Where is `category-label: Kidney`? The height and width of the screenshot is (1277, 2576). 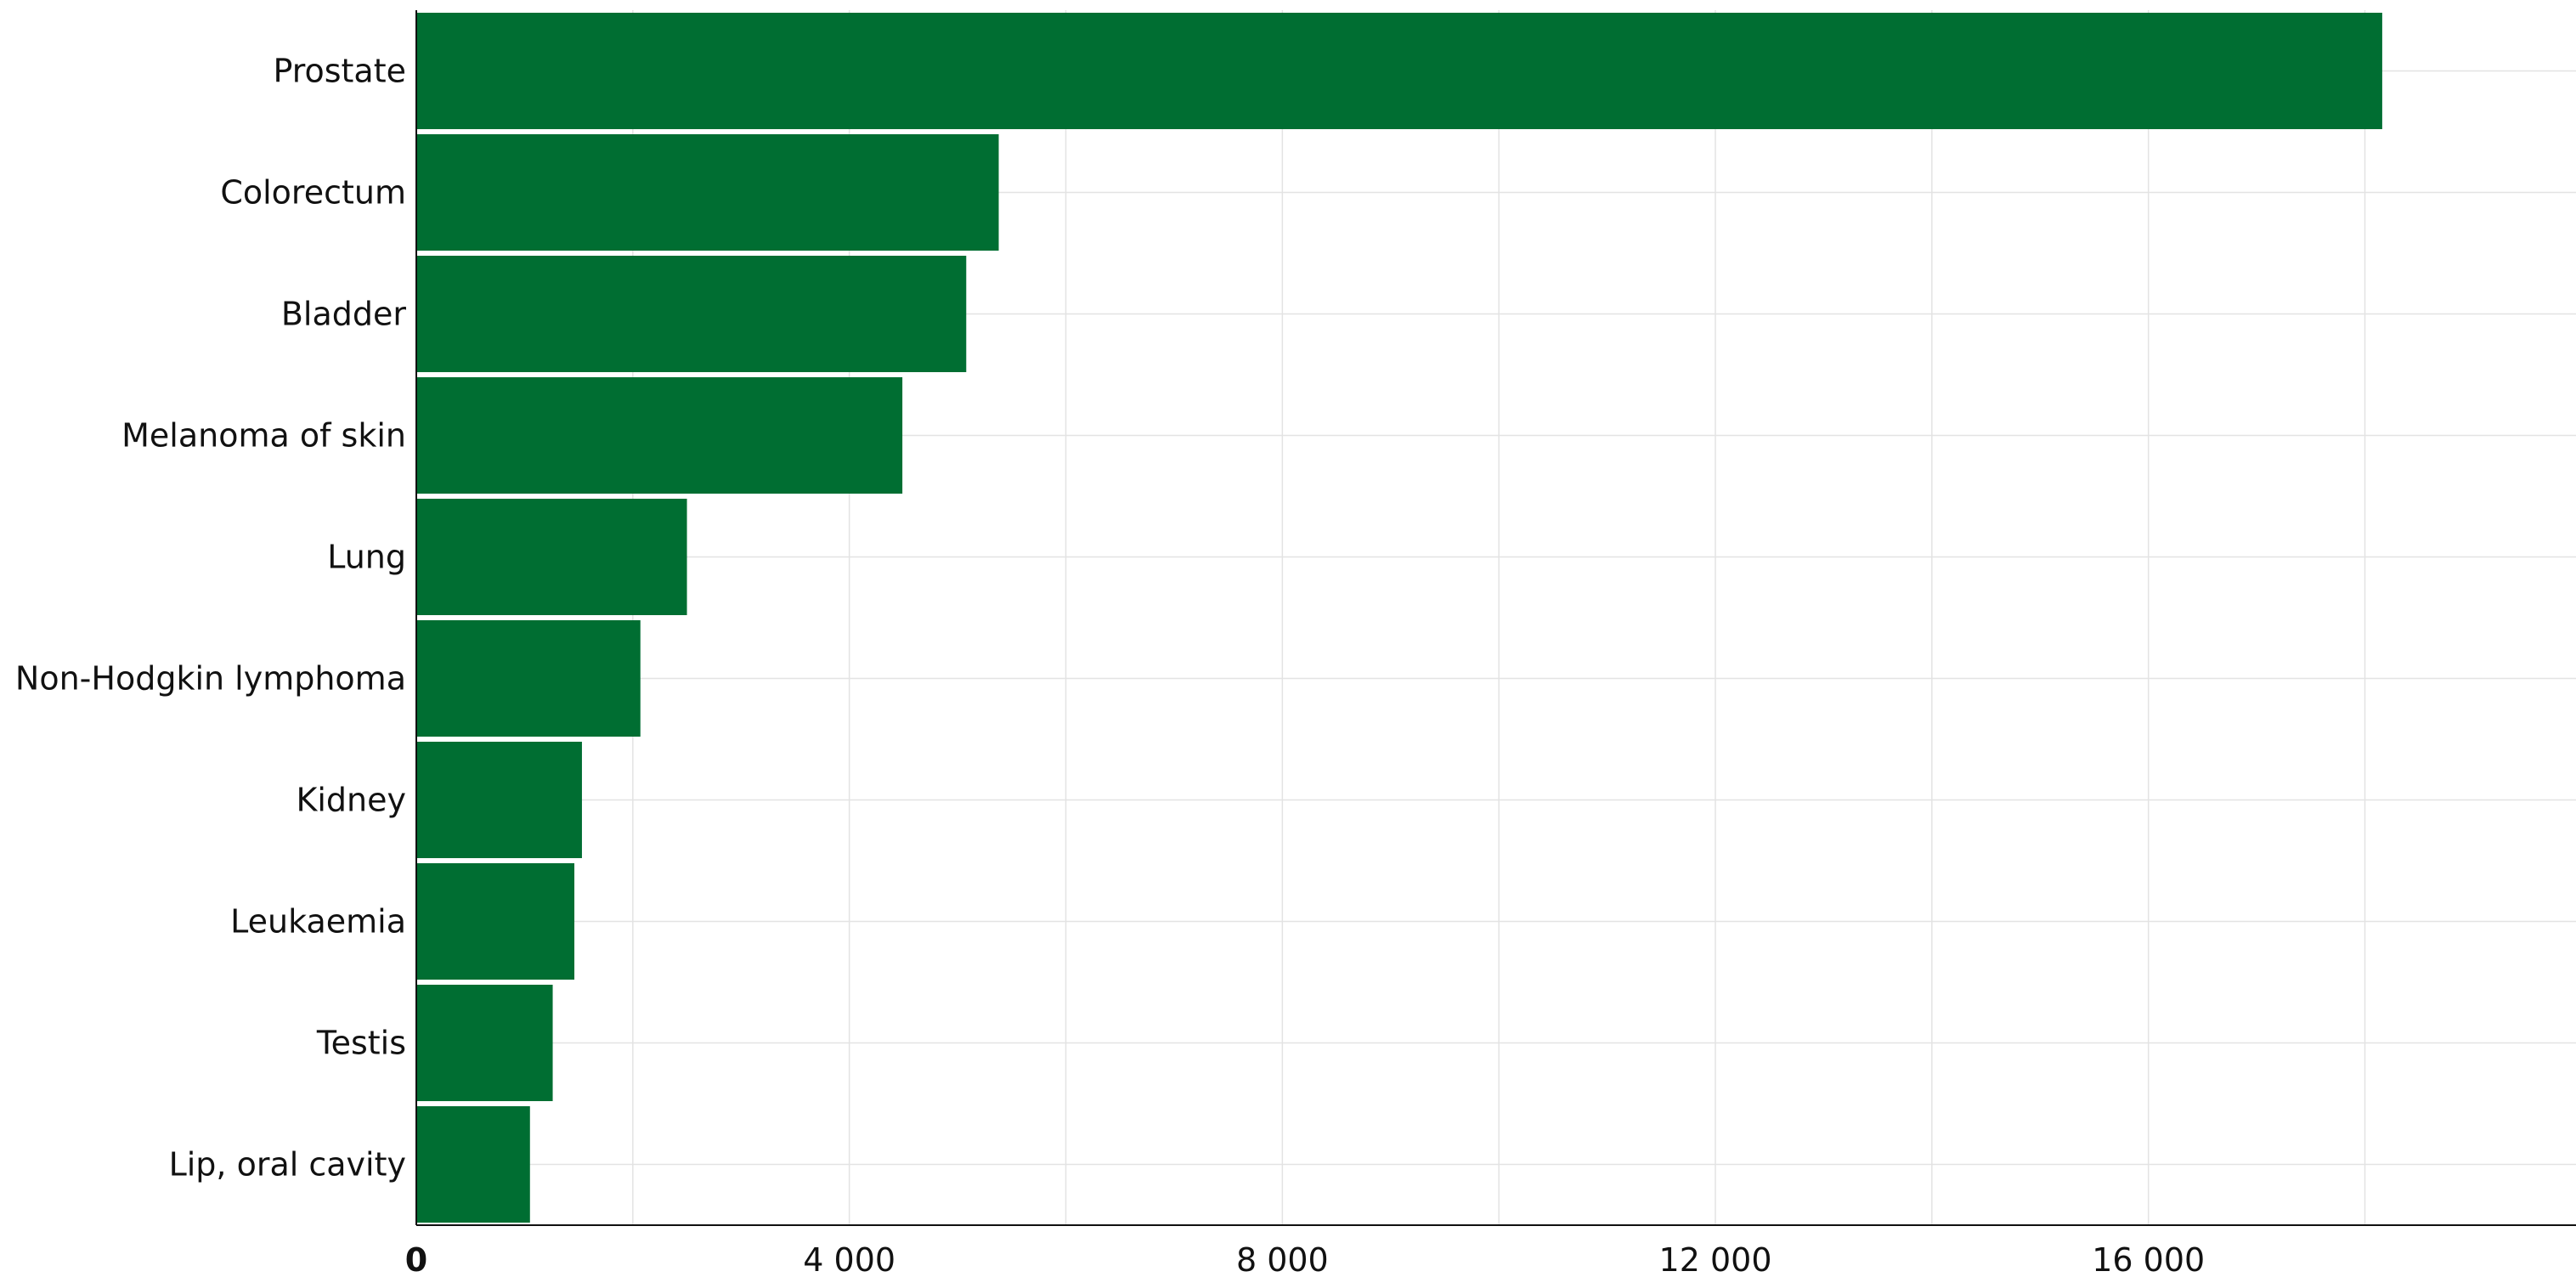 category-label: Kidney is located at coordinates (351, 800).